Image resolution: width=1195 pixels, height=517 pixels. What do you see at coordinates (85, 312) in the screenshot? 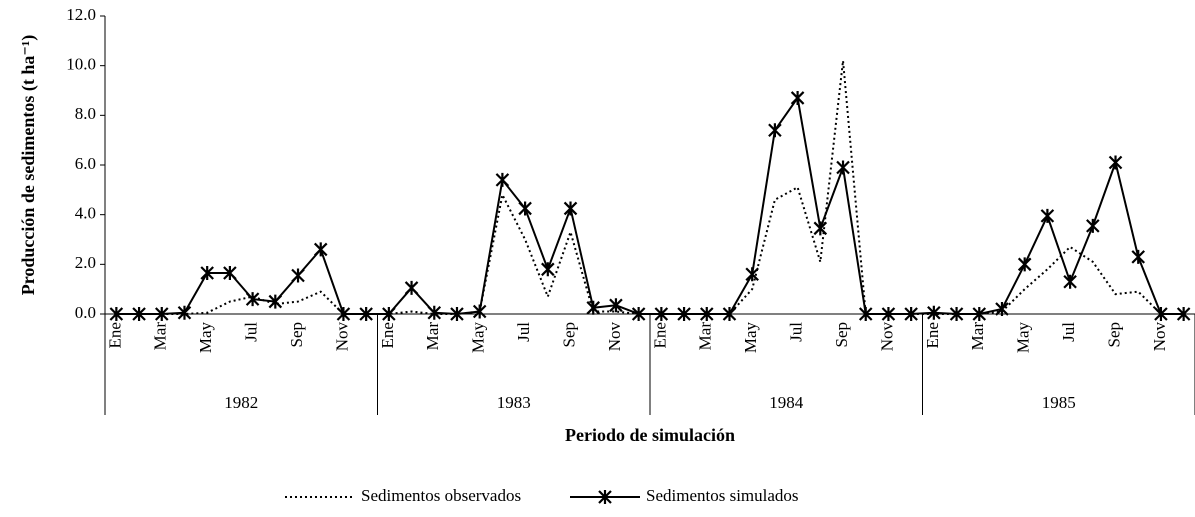
I see `y-tick-label: 0.0` at bounding box center [85, 312].